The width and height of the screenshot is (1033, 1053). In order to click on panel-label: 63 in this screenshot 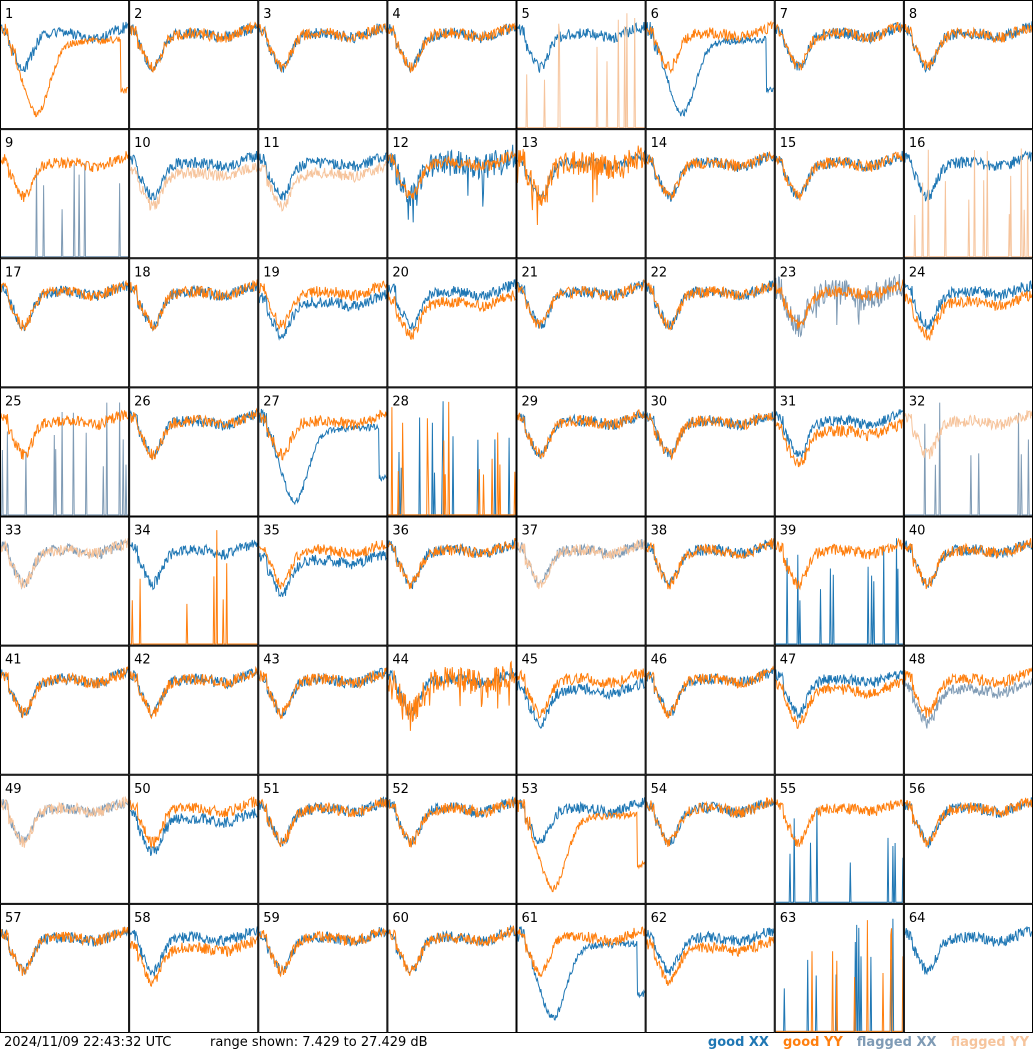, I will do `click(788, 918)`.